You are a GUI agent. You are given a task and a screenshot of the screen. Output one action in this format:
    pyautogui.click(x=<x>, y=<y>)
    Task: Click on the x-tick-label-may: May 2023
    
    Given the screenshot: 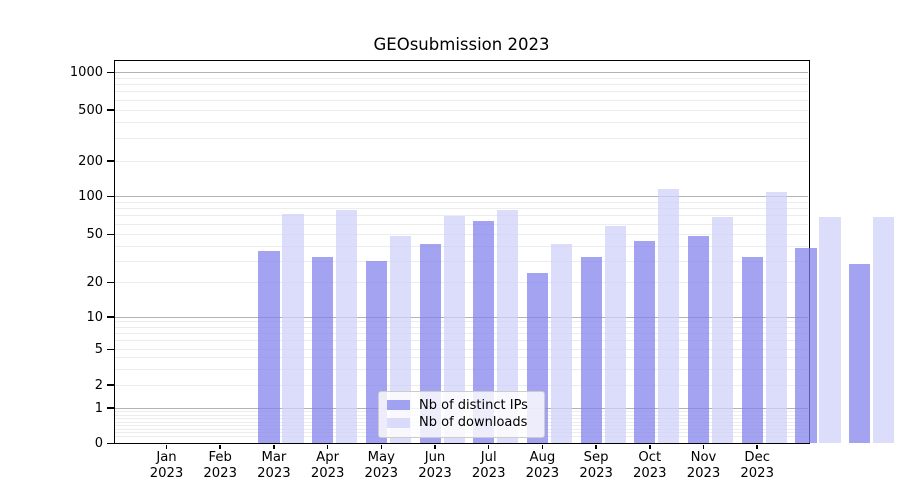 What is the action you would take?
    pyautogui.click(x=381, y=465)
    